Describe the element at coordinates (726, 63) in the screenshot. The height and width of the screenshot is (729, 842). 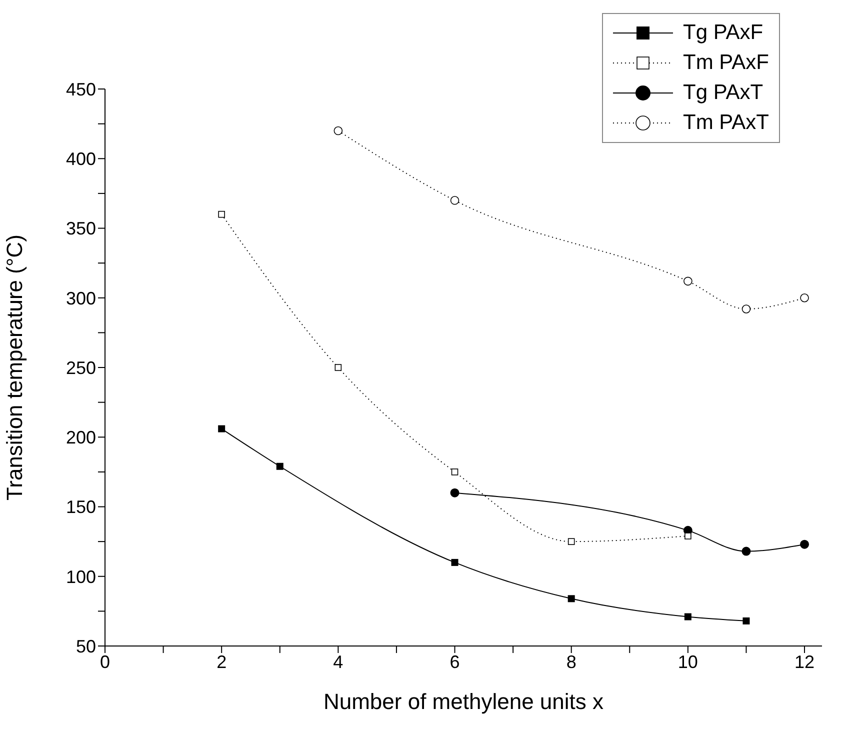
I see `legend-label: Tm PAxF` at that location.